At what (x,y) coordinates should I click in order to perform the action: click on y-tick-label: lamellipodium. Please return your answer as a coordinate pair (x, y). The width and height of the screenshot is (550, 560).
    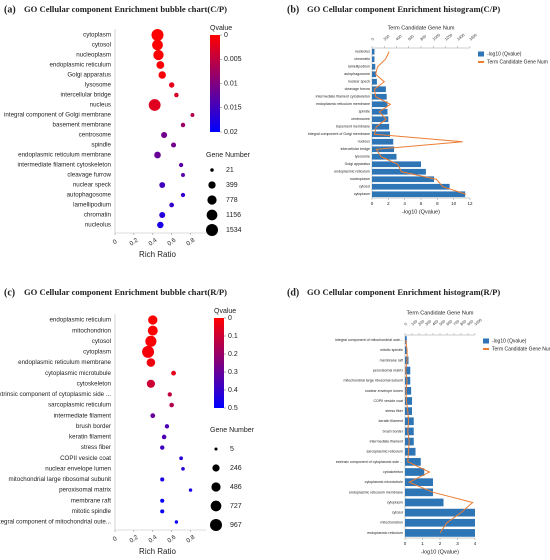
    Looking at the image, I should click on (92, 205).